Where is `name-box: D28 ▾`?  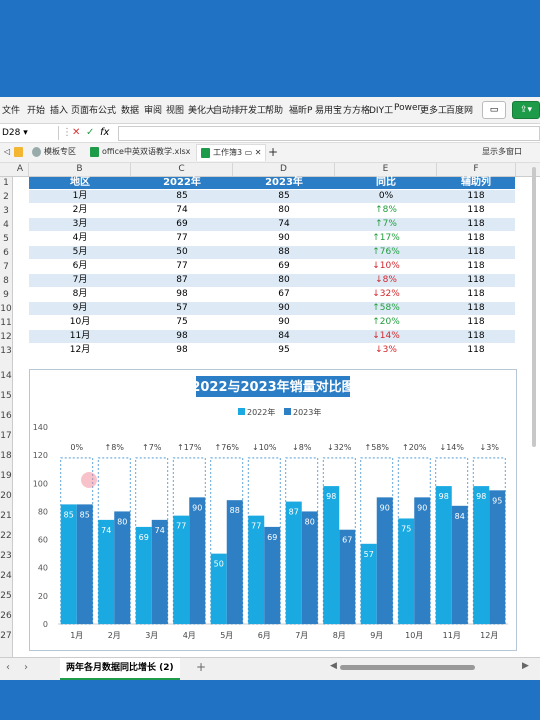
name-box: D28 ▾ is located at coordinates (29, 133).